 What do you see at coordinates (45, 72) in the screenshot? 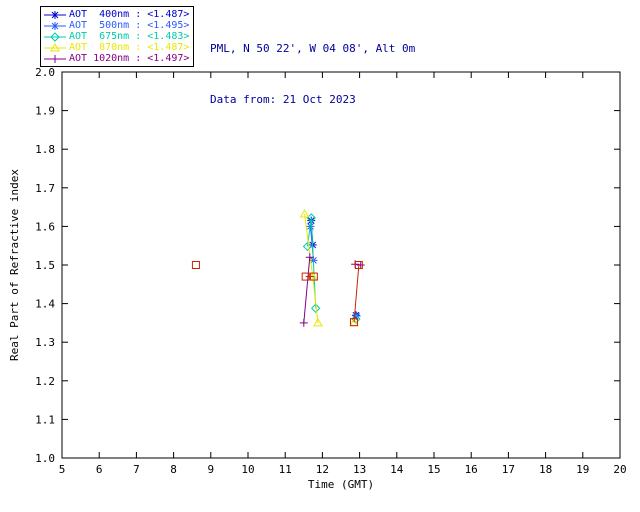
I see `y-tick-label: 2.0` at bounding box center [45, 72].